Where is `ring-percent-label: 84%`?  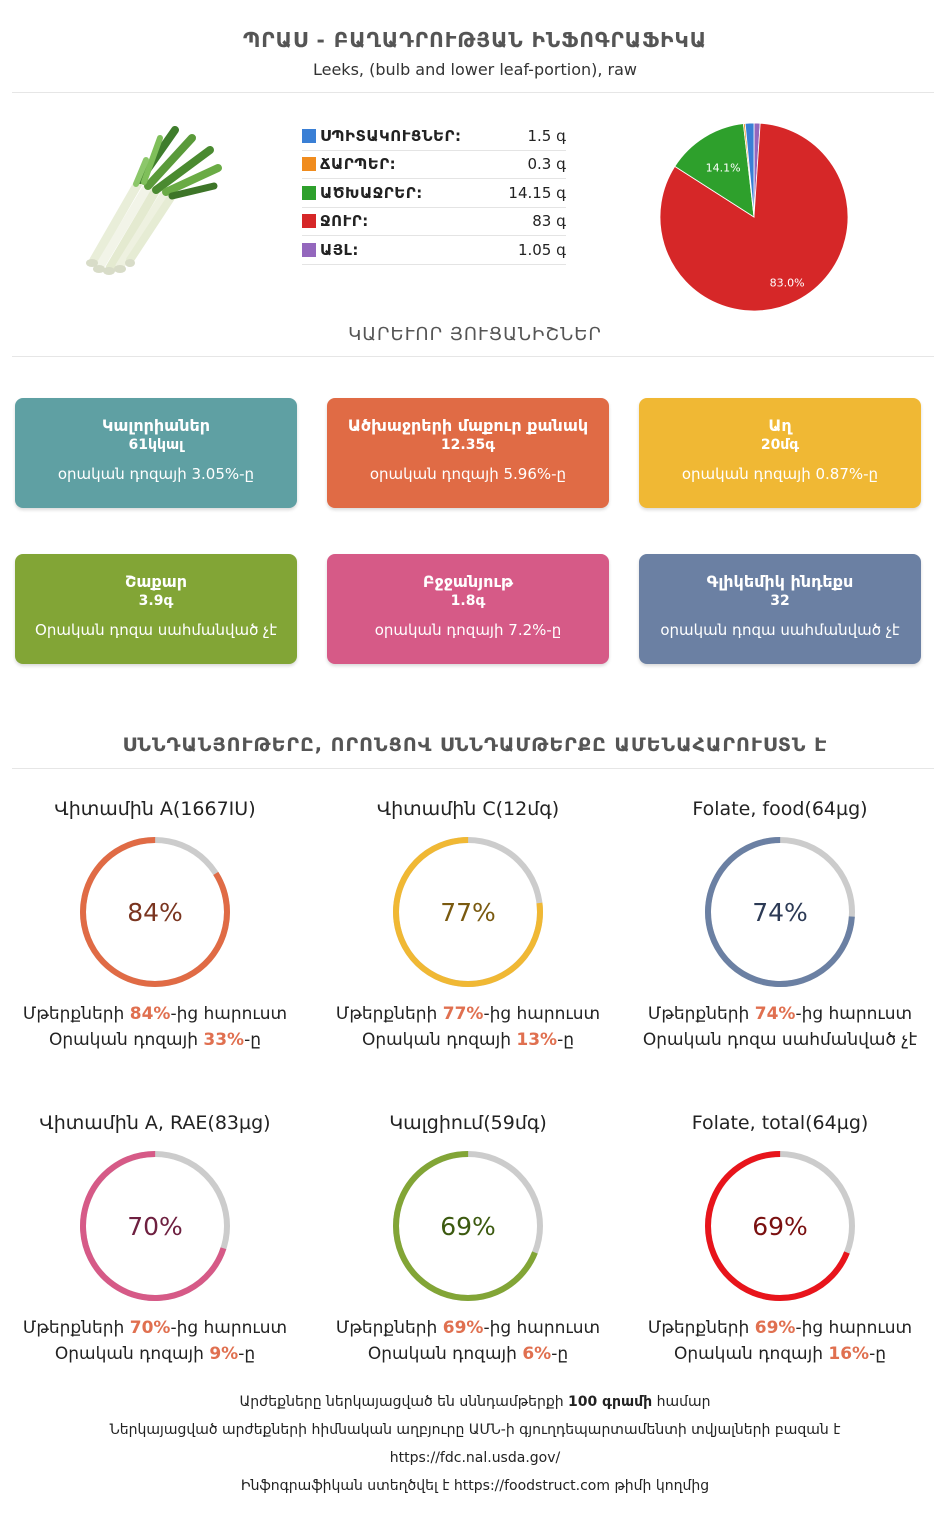
ring-percent-label: 84% is located at coordinates (155, 912).